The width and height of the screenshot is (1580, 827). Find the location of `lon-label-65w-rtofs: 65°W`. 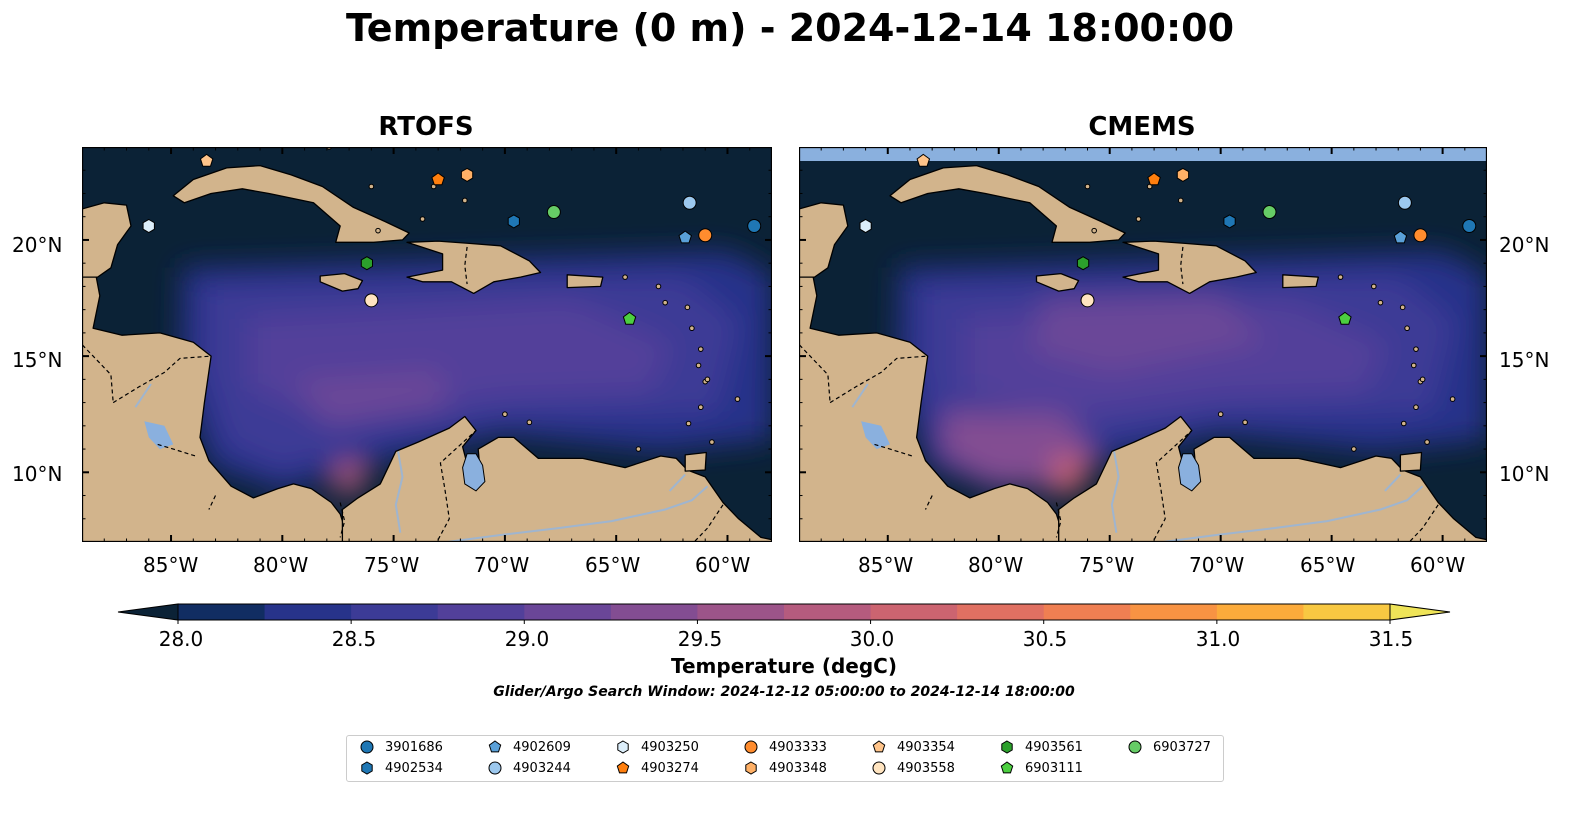

lon-label-65w-rtofs: 65°W is located at coordinates (613, 565).